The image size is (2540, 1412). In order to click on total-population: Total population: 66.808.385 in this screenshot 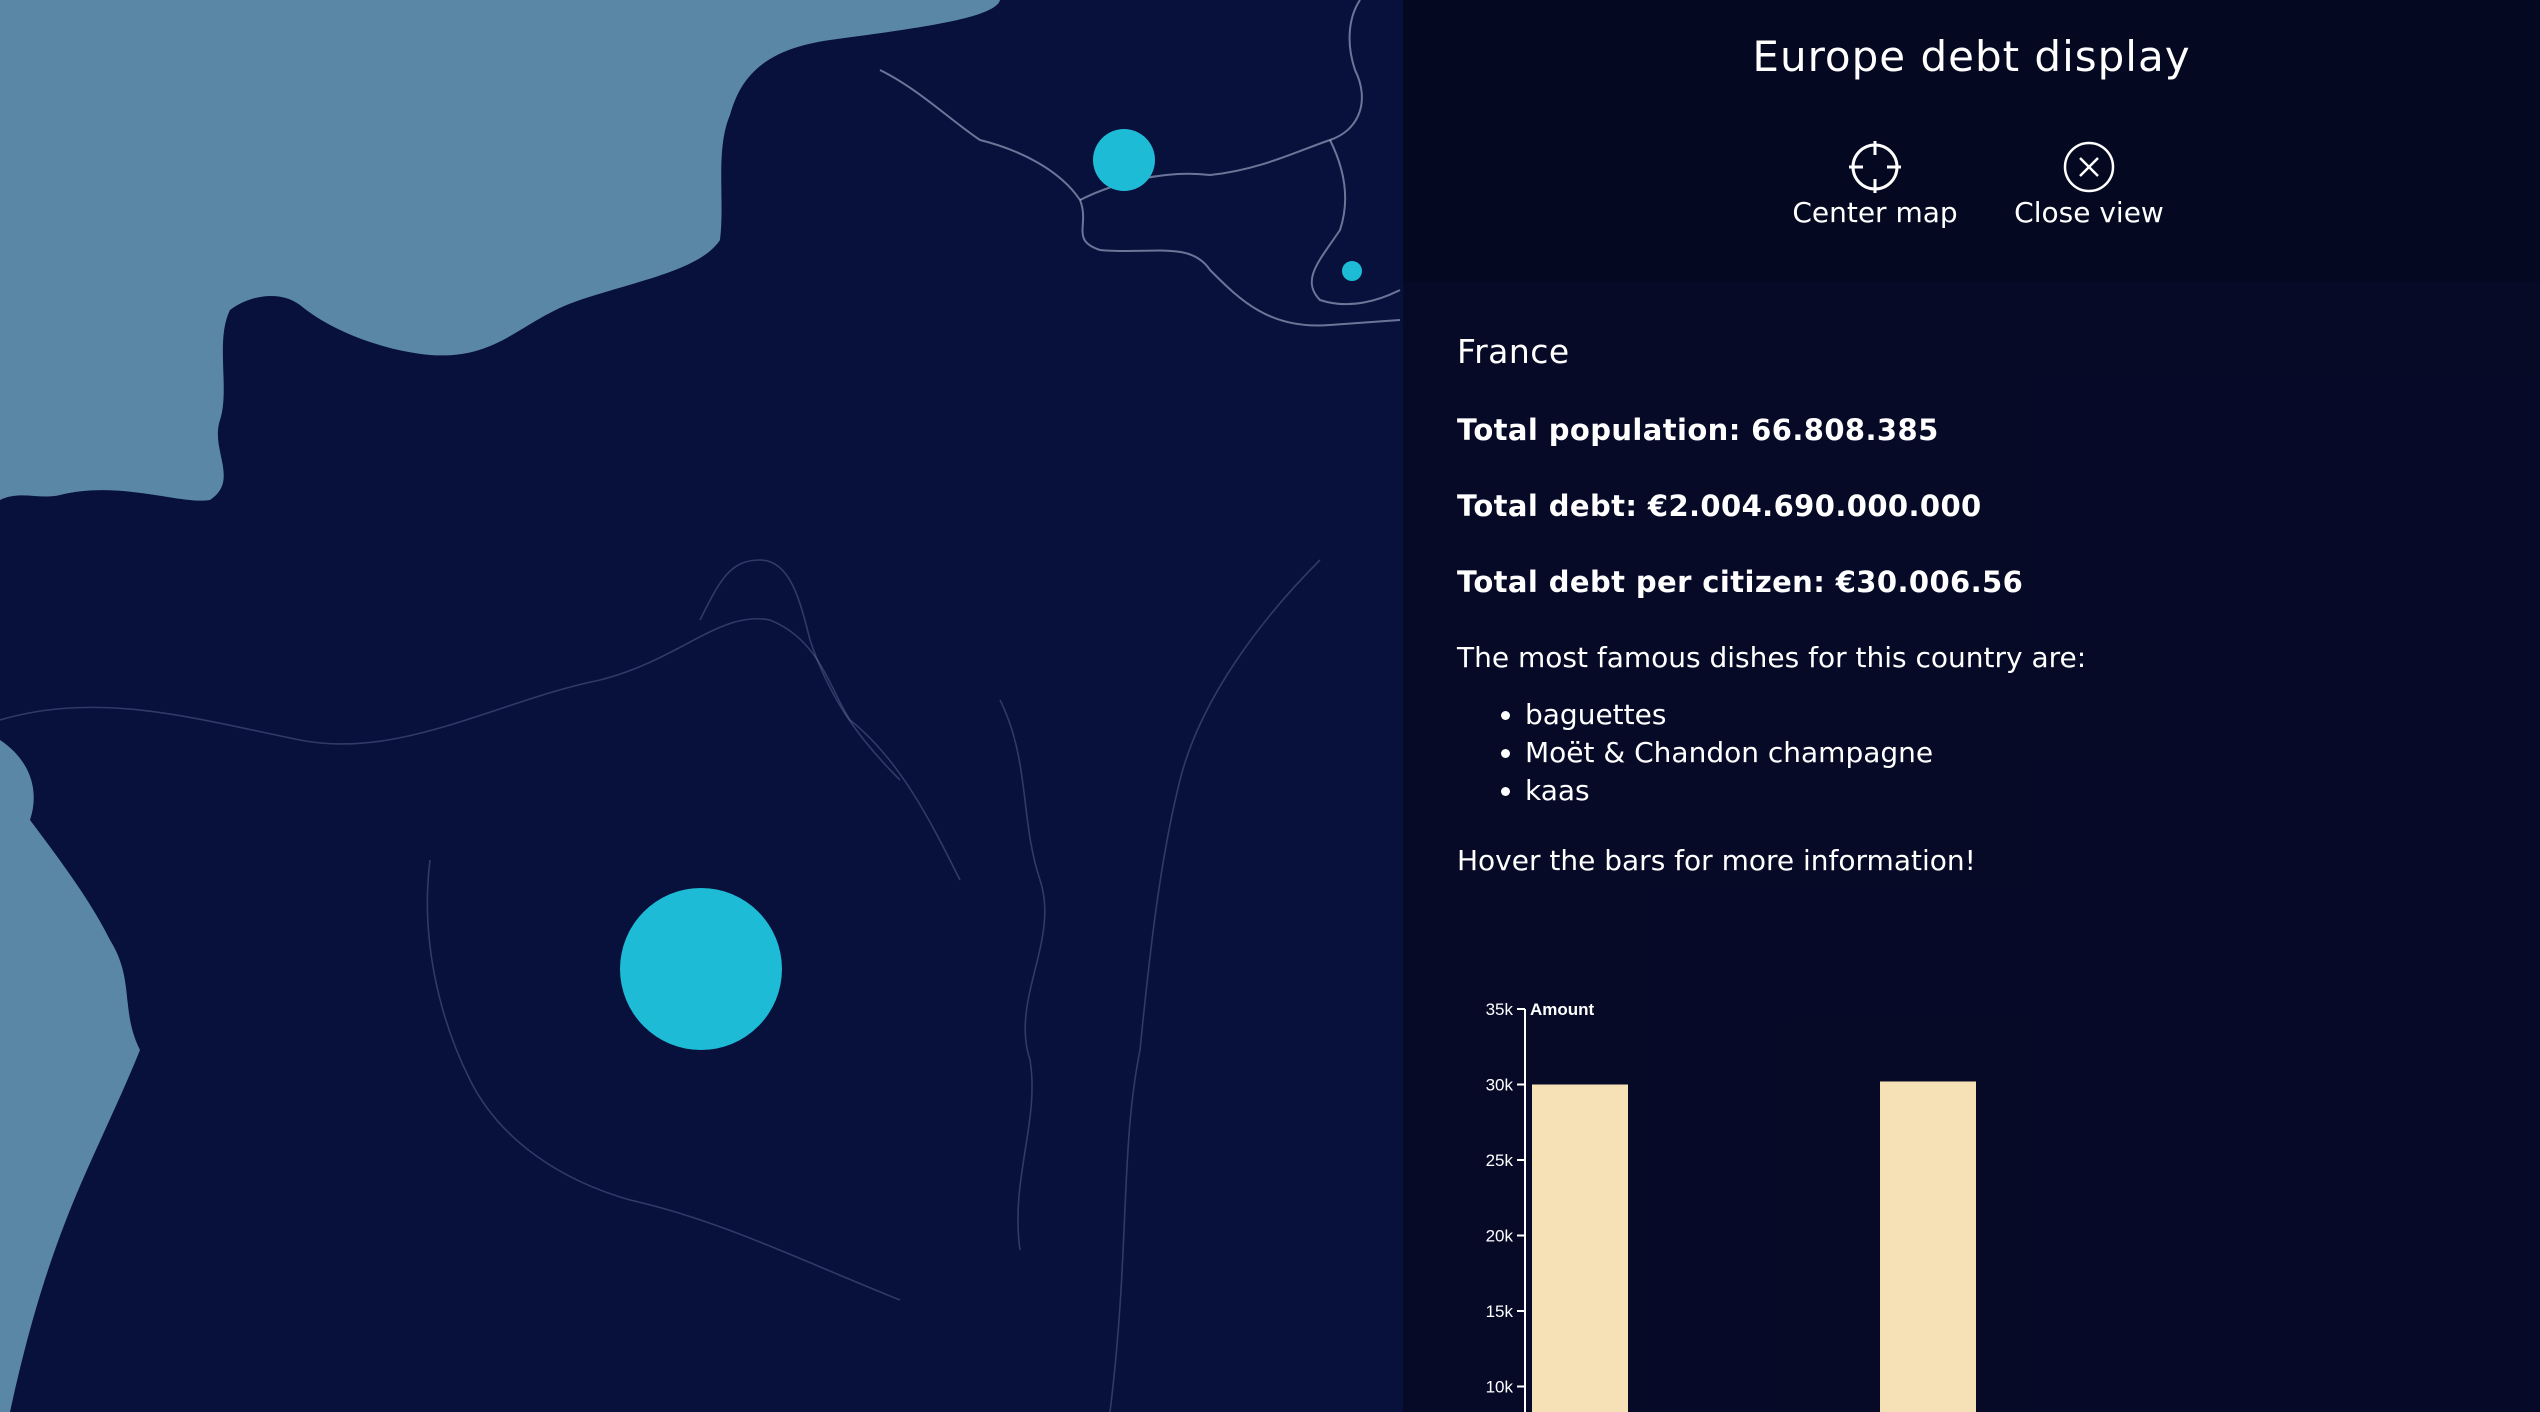, I will do `click(1698, 430)`.